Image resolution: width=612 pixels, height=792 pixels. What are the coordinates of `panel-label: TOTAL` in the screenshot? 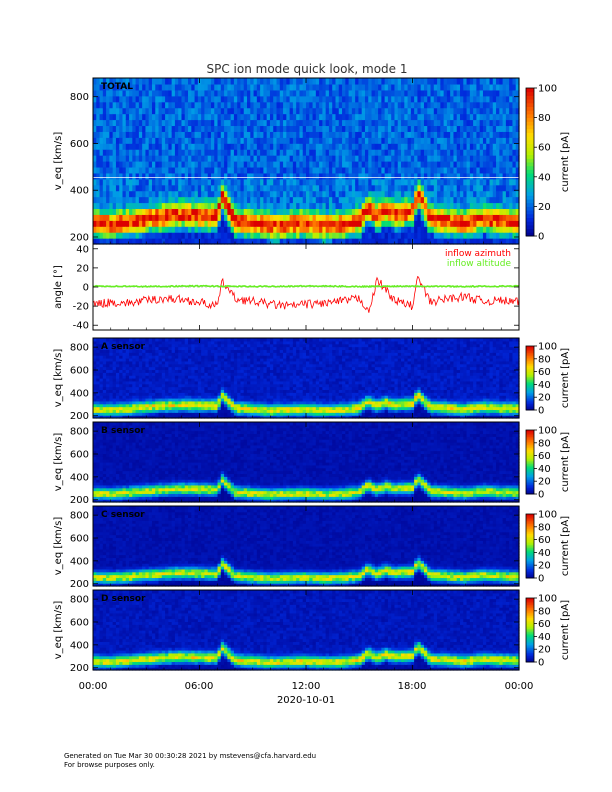 It's located at (117, 87).